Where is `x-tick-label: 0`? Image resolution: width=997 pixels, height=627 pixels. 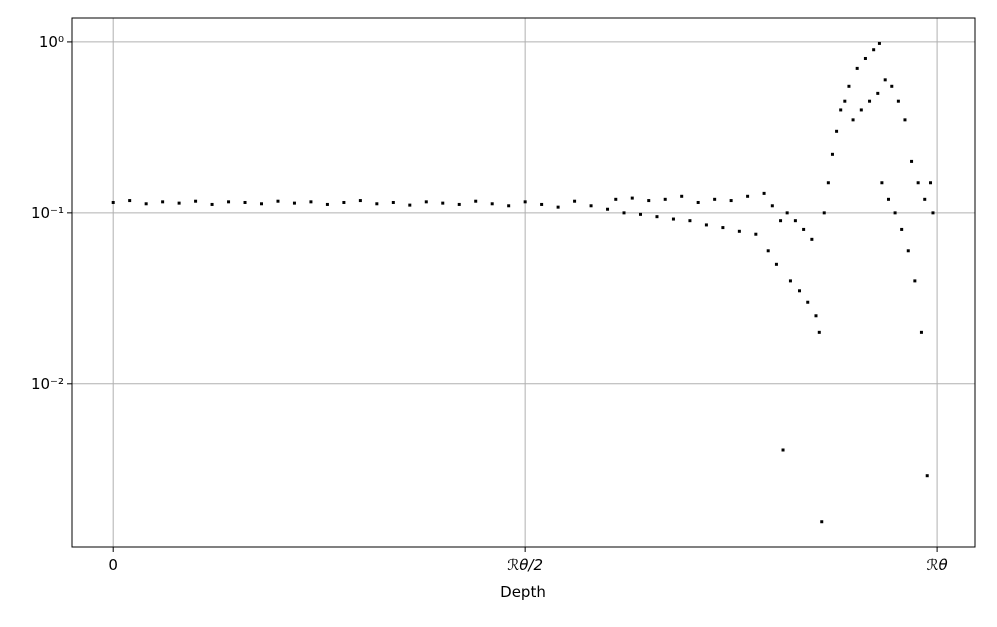
x-tick-label: 0 is located at coordinates (113, 565).